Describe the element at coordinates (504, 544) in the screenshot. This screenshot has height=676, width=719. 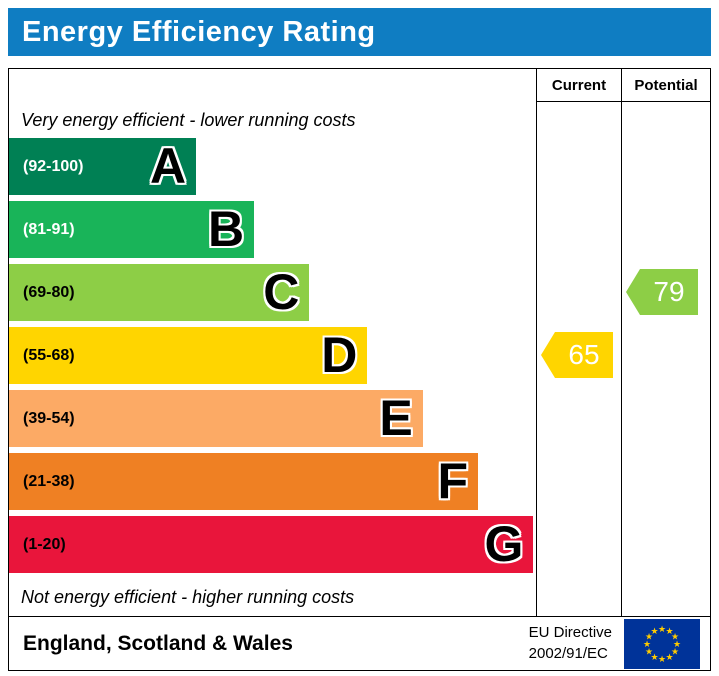
I see `band-g-letter: G` at that location.